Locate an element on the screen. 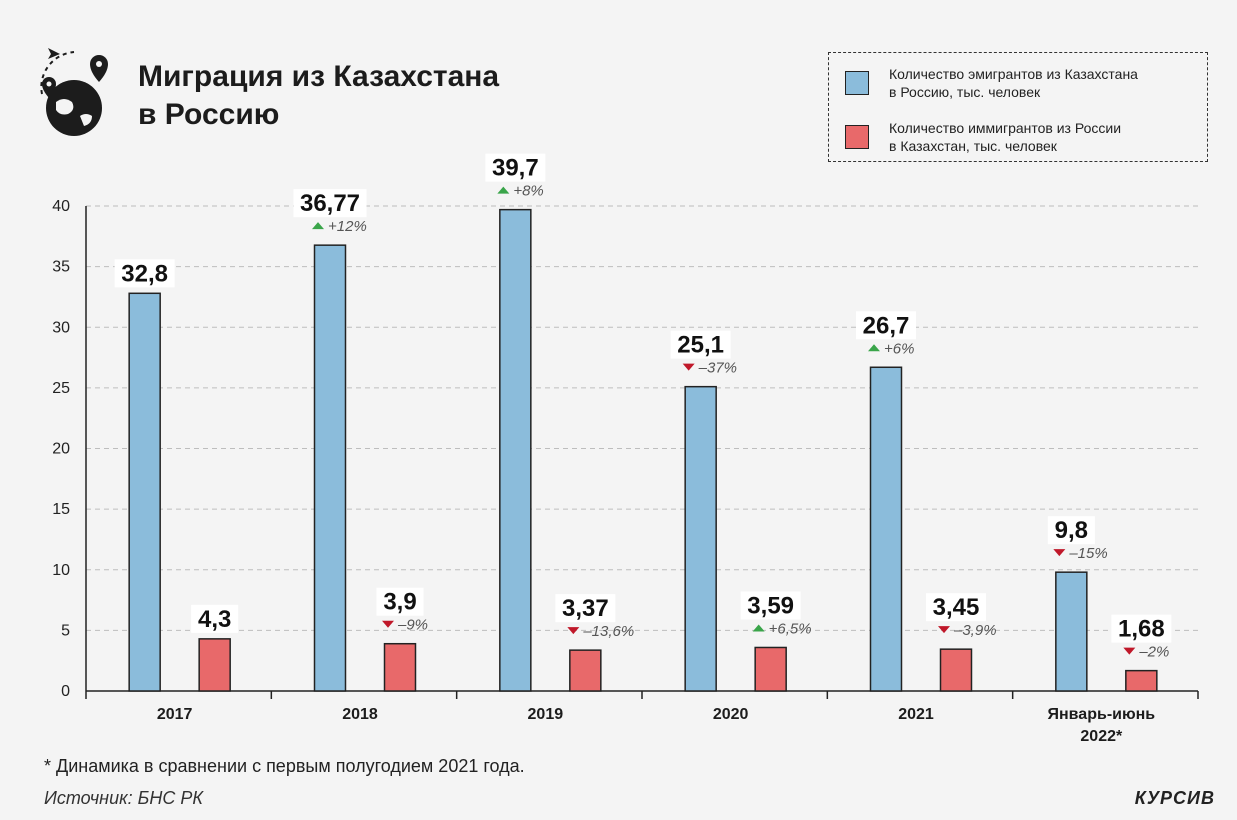 Image resolution: width=1237 pixels, height=820 pixels. y-tick-label: 15 is located at coordinates (61, 509).